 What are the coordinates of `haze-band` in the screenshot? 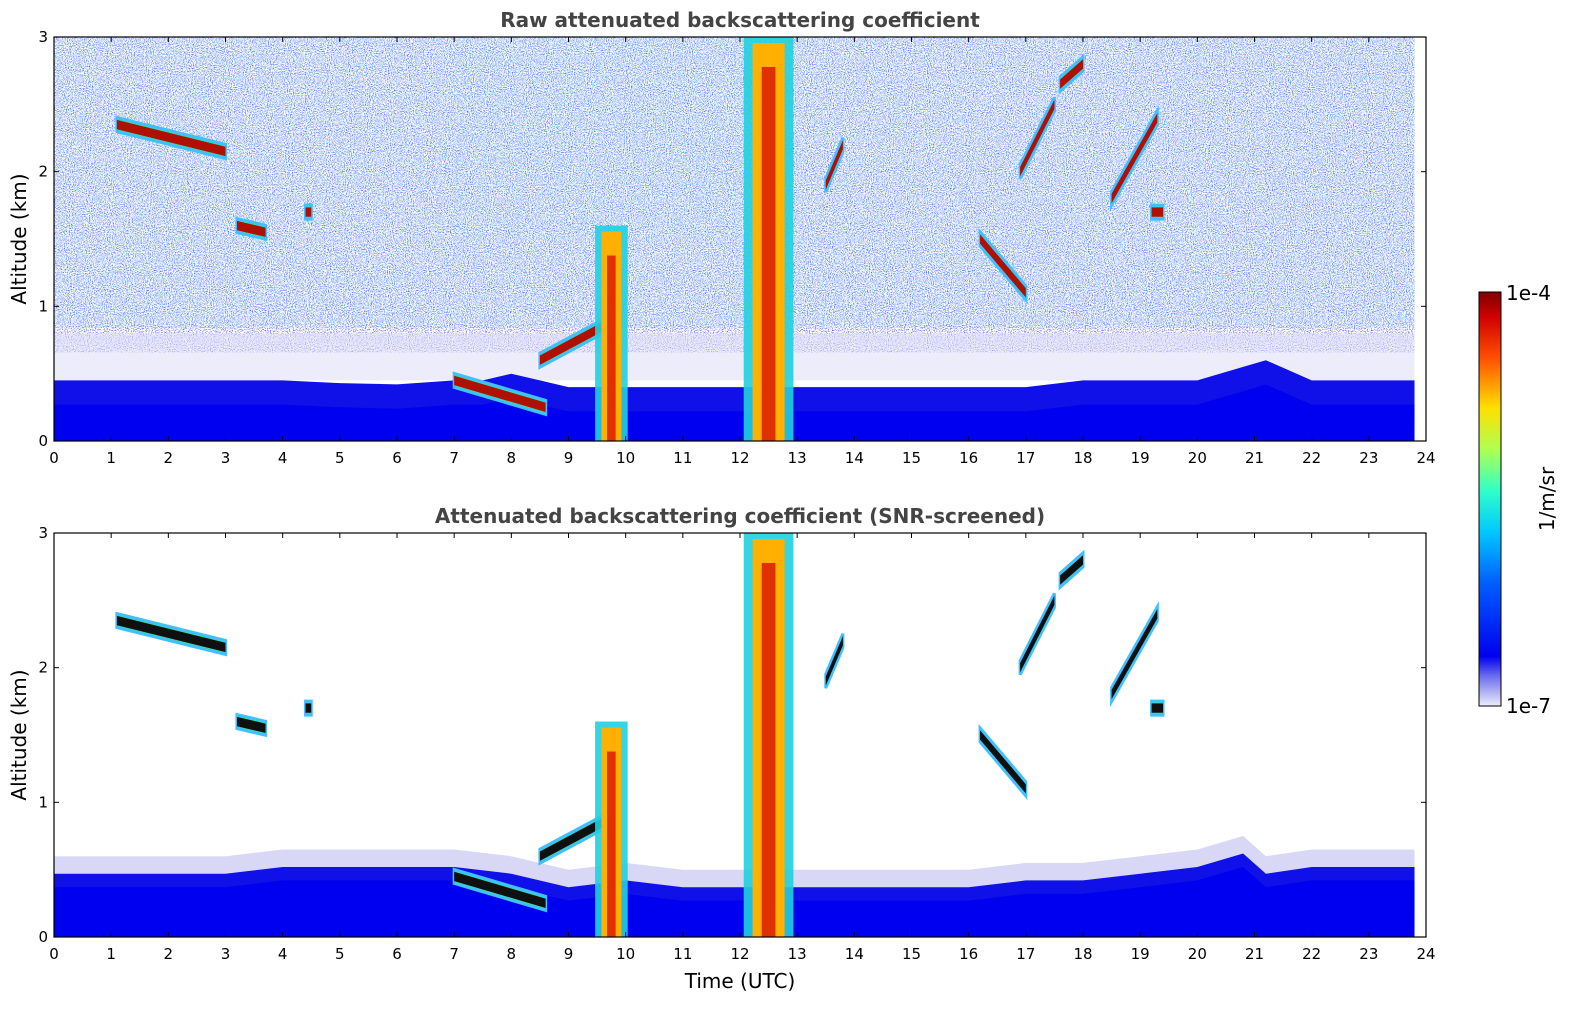 It's located at (734, 357).